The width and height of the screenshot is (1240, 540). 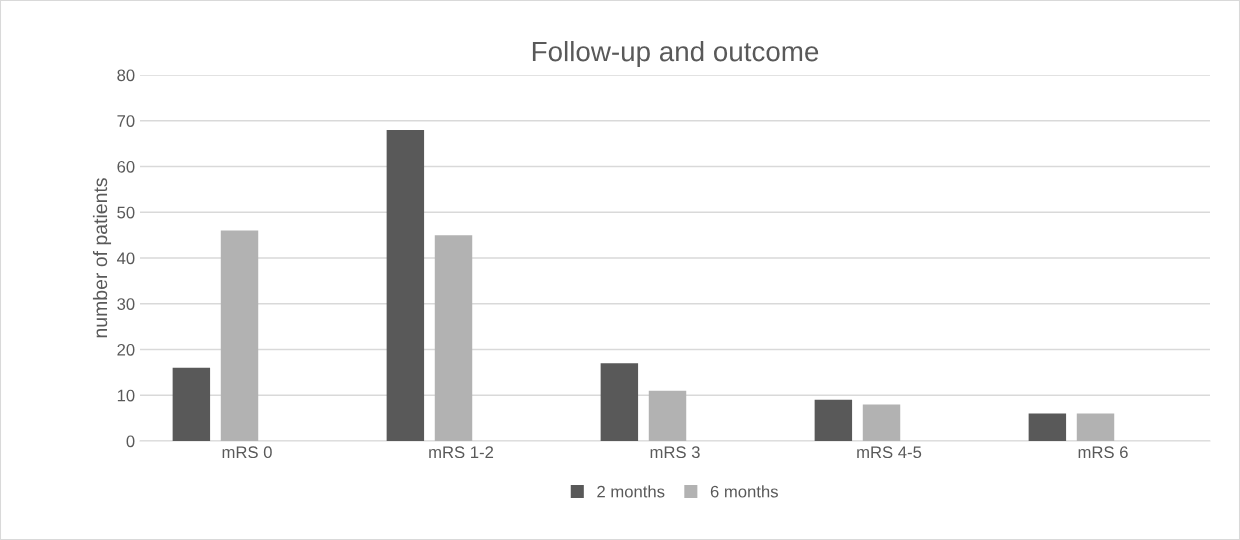 I want to click on x-tick-label: mRS 0, so click(x=247, y=452).